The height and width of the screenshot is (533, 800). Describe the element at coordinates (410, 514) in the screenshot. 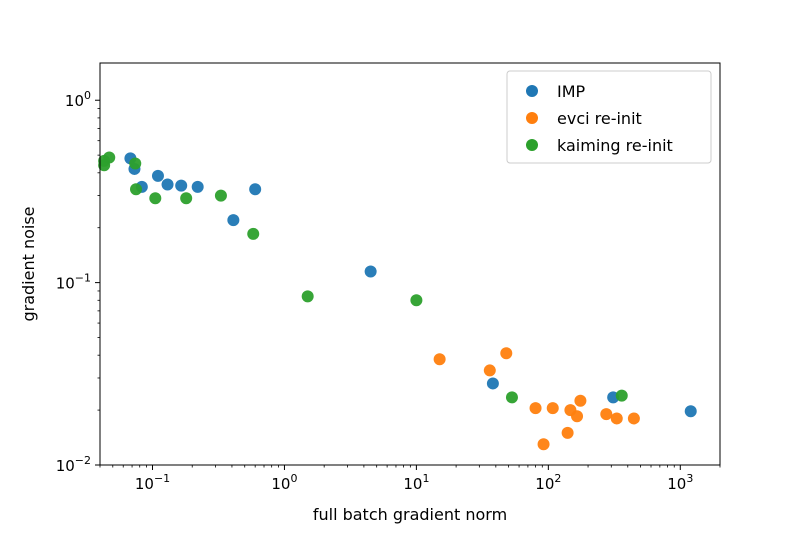

I see `x-axis-label: full batch gradient norm` at that location.